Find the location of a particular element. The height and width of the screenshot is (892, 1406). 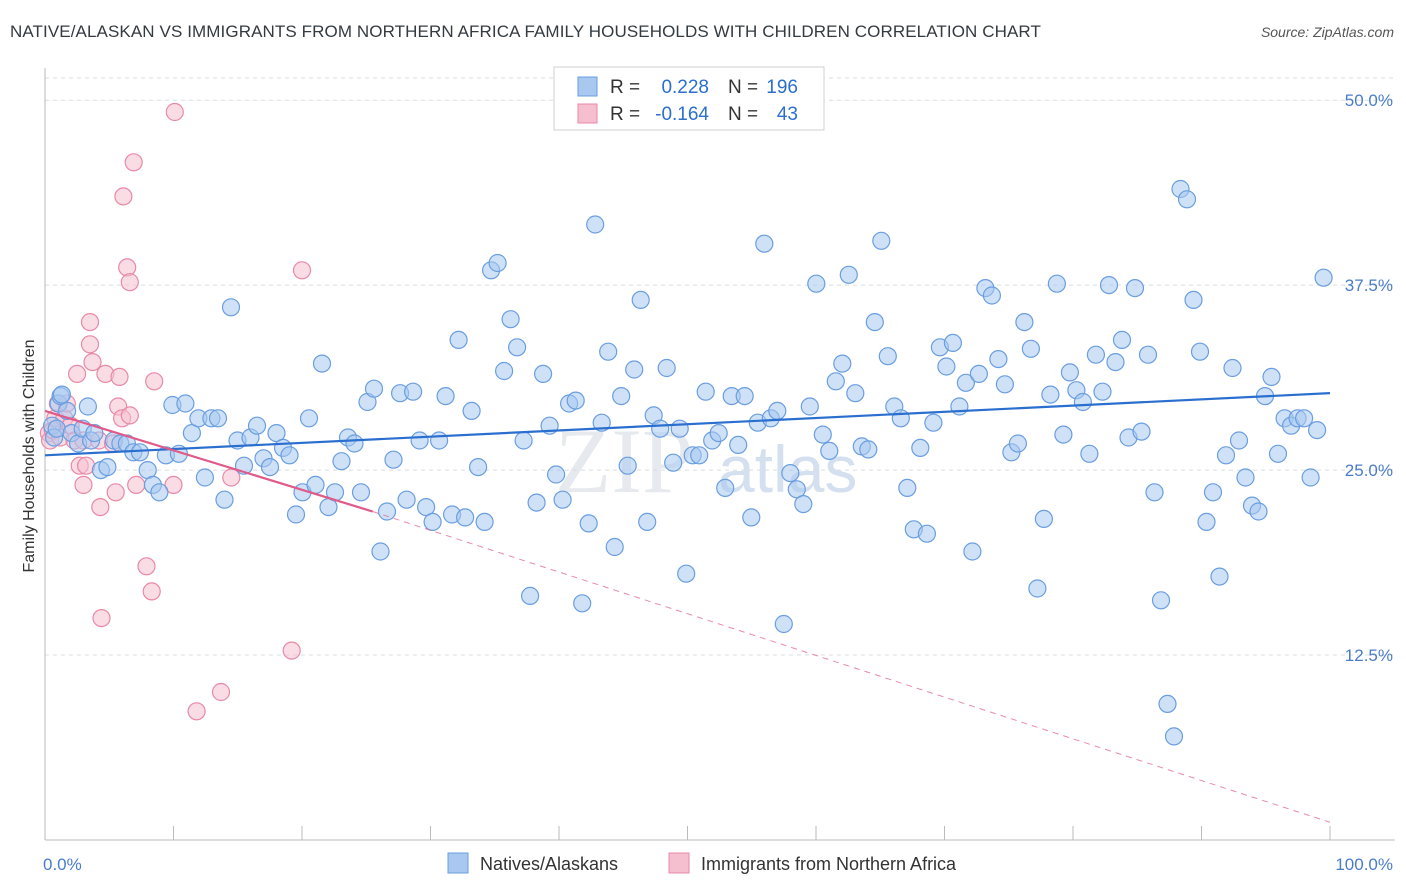

legend-r-label-1: R = is located at coordinates (625, 87).